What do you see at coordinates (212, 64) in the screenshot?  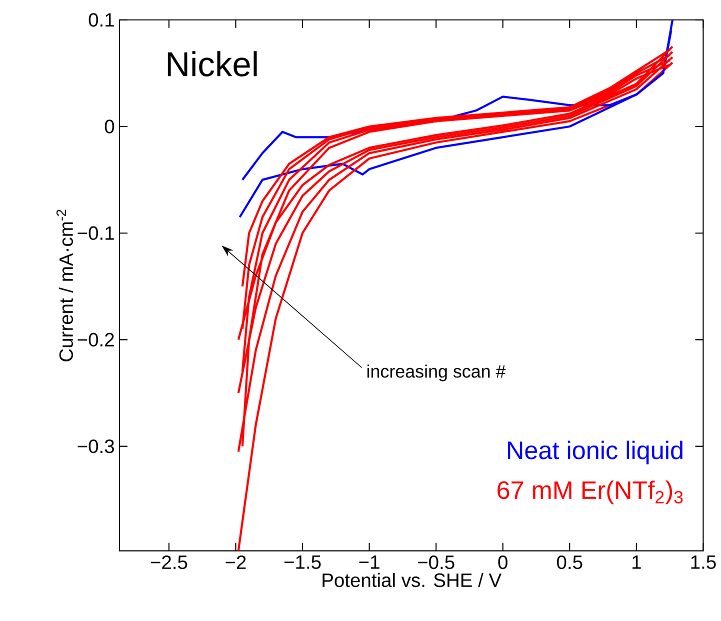 I see `annotation: Nickel` at bounding box center [212, 64].